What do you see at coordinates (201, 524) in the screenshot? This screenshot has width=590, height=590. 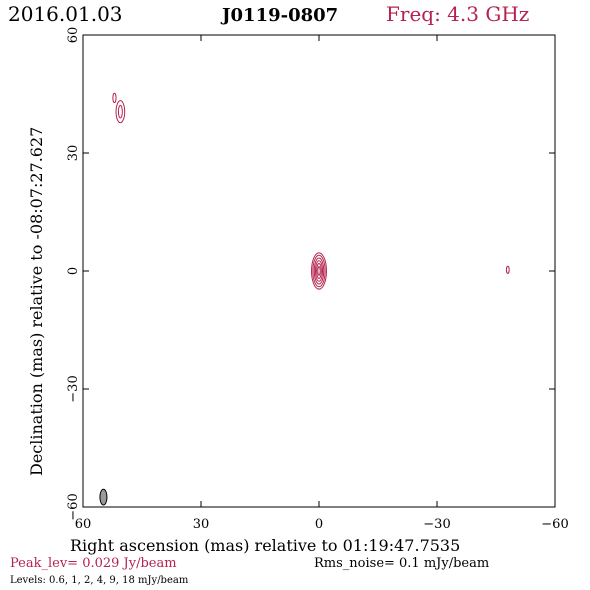 I see `x-tick-label: 30` at bounding box center [201, 524].